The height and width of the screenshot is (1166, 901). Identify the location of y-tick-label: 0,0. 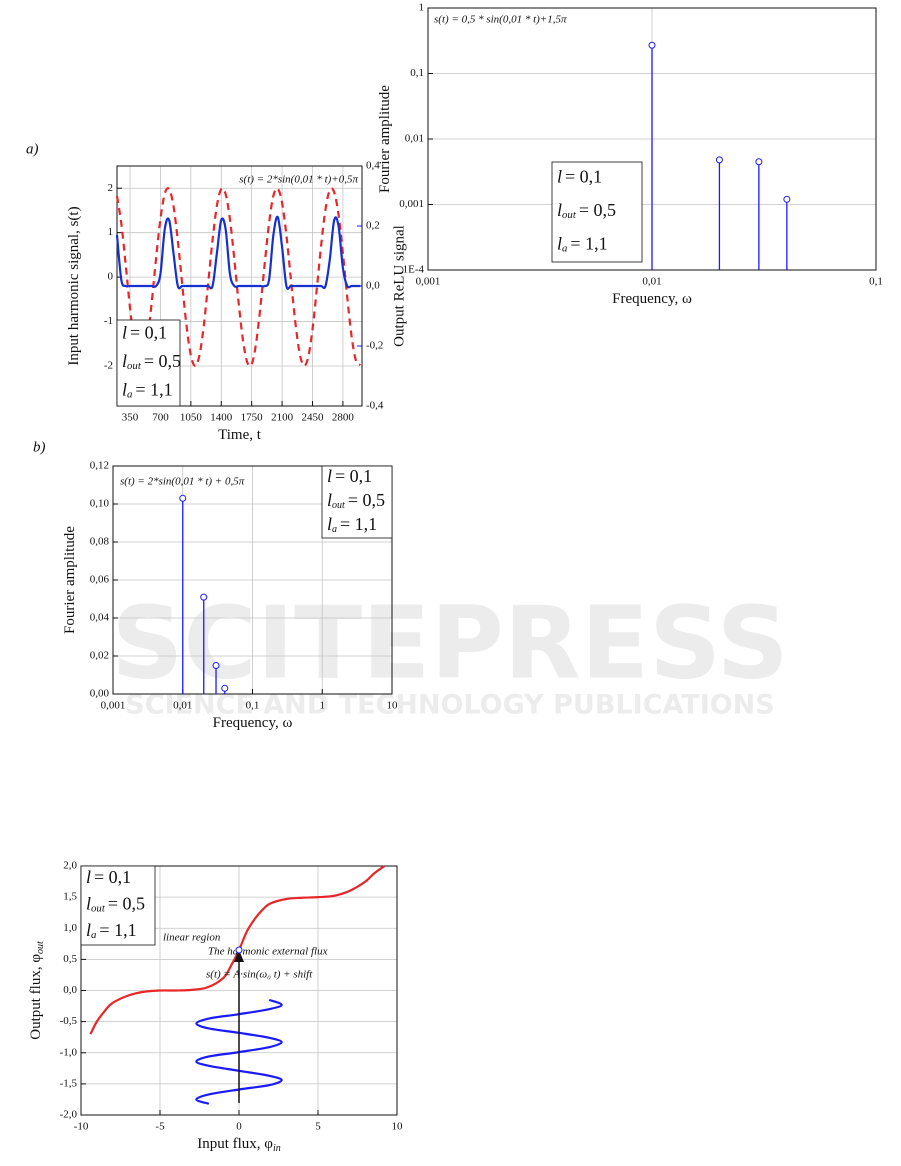
(70, 990).